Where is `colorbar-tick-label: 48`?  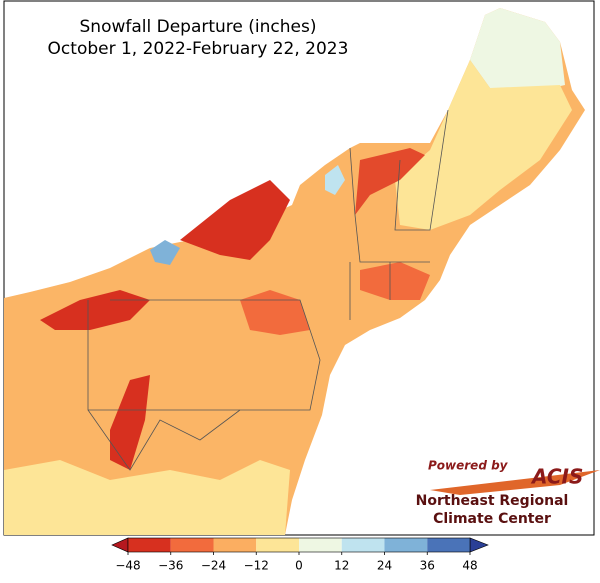 colorbar-tick-label: 48 is located at coordinates (469, 566).